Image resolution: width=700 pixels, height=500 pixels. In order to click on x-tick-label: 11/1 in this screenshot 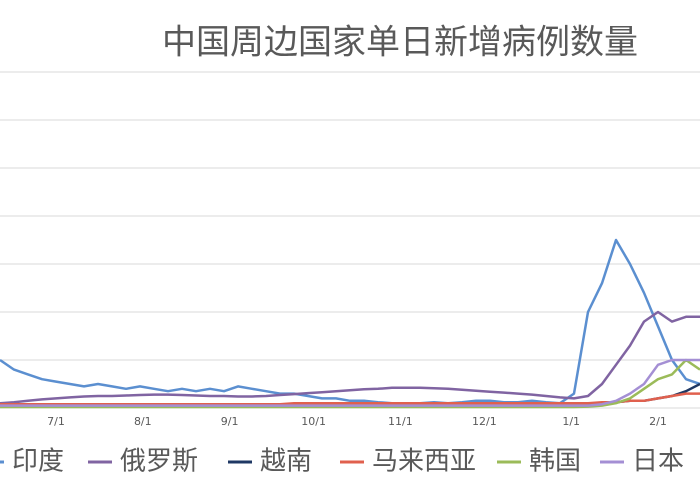, I will do `click(400, 421)`.